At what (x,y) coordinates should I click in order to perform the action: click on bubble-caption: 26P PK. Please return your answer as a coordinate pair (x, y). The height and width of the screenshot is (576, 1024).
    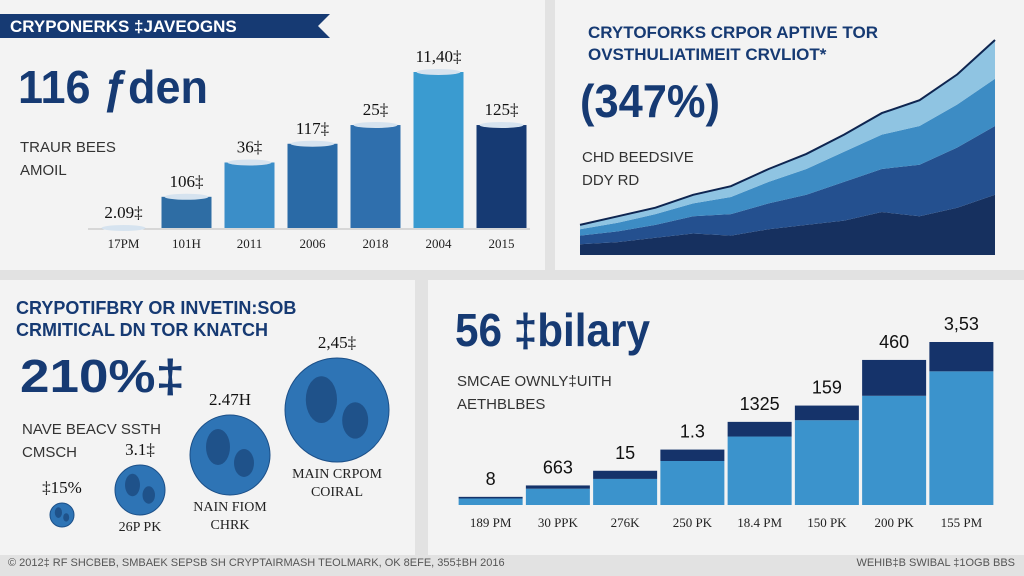
    Looking at the image, I should click on (140, 527).